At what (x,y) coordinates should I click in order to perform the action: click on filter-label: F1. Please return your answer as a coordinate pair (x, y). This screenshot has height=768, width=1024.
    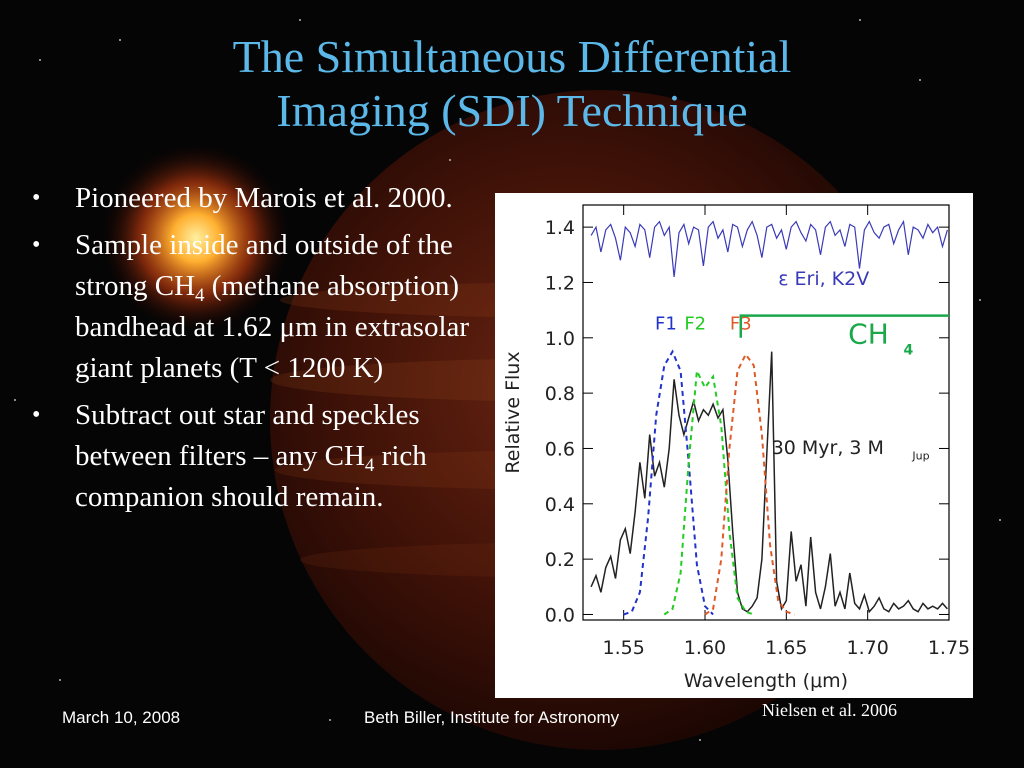
    Looking at the image, I should click on (666, 324).